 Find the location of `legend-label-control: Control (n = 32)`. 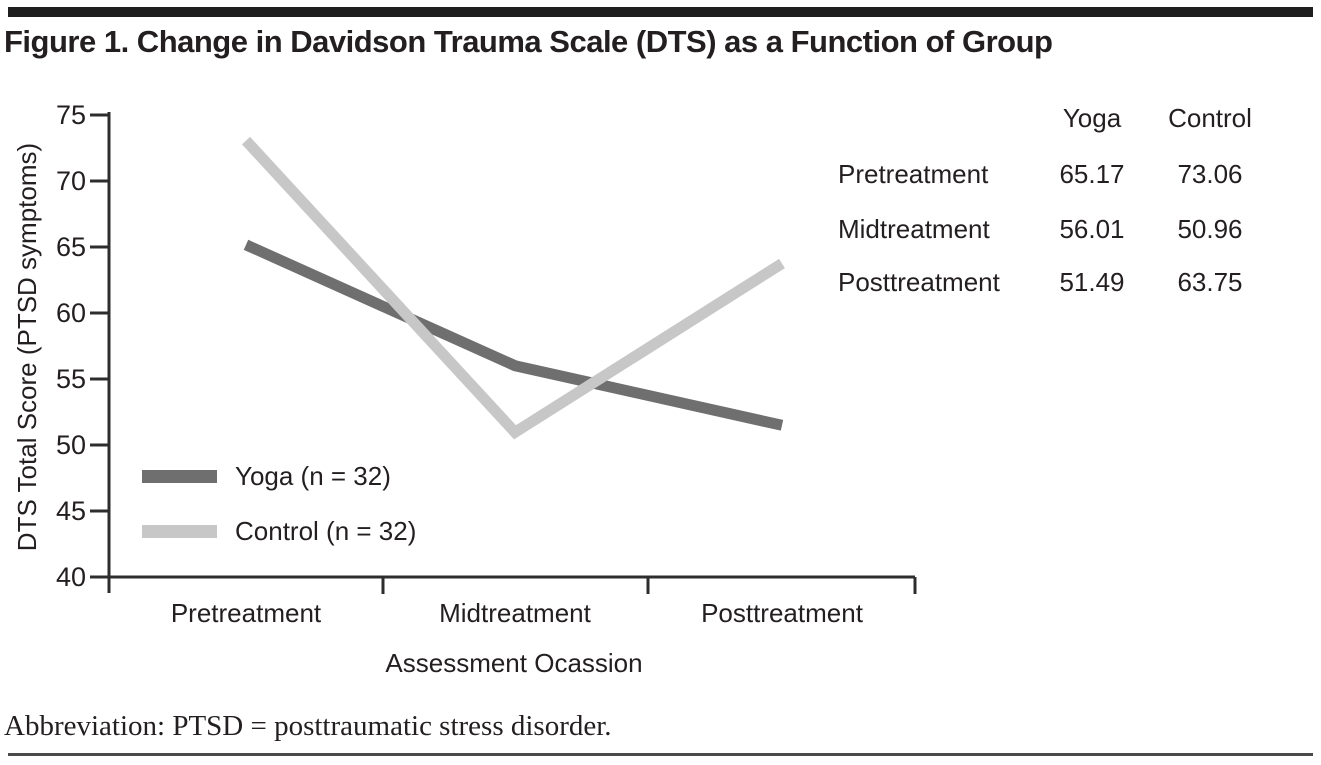

legend-label-control: Control (n = 32) is located at coordinates (326, 530).